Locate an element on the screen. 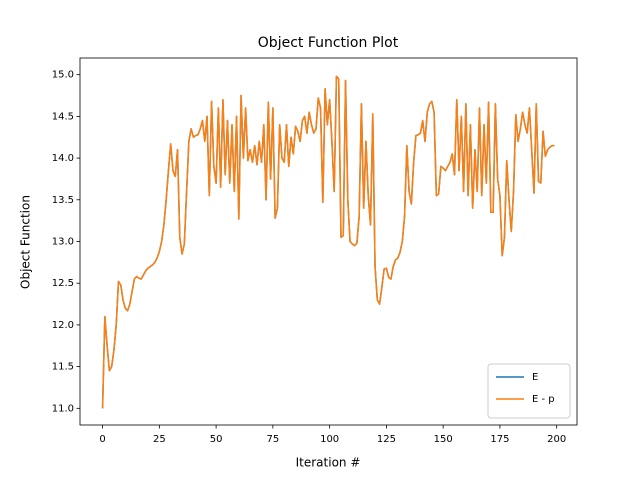 The height and width of the screenshot is (480, 640). x-tick-label: 75 is located at coordinates (273, 439).